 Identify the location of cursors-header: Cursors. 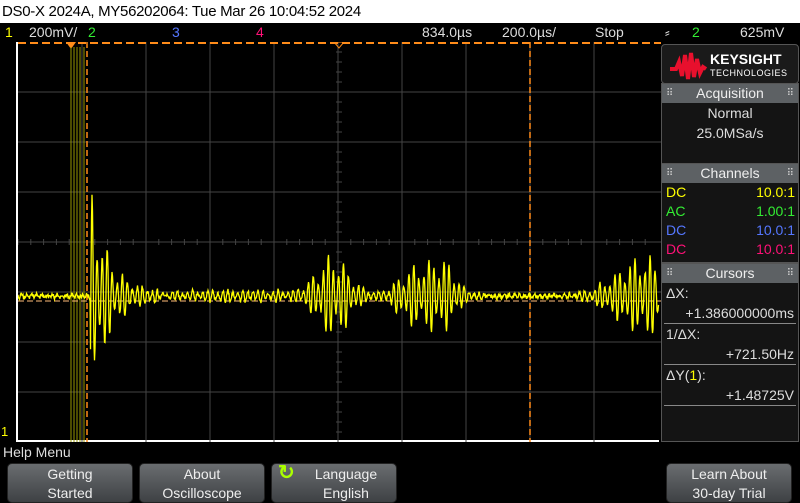
(730, 273).